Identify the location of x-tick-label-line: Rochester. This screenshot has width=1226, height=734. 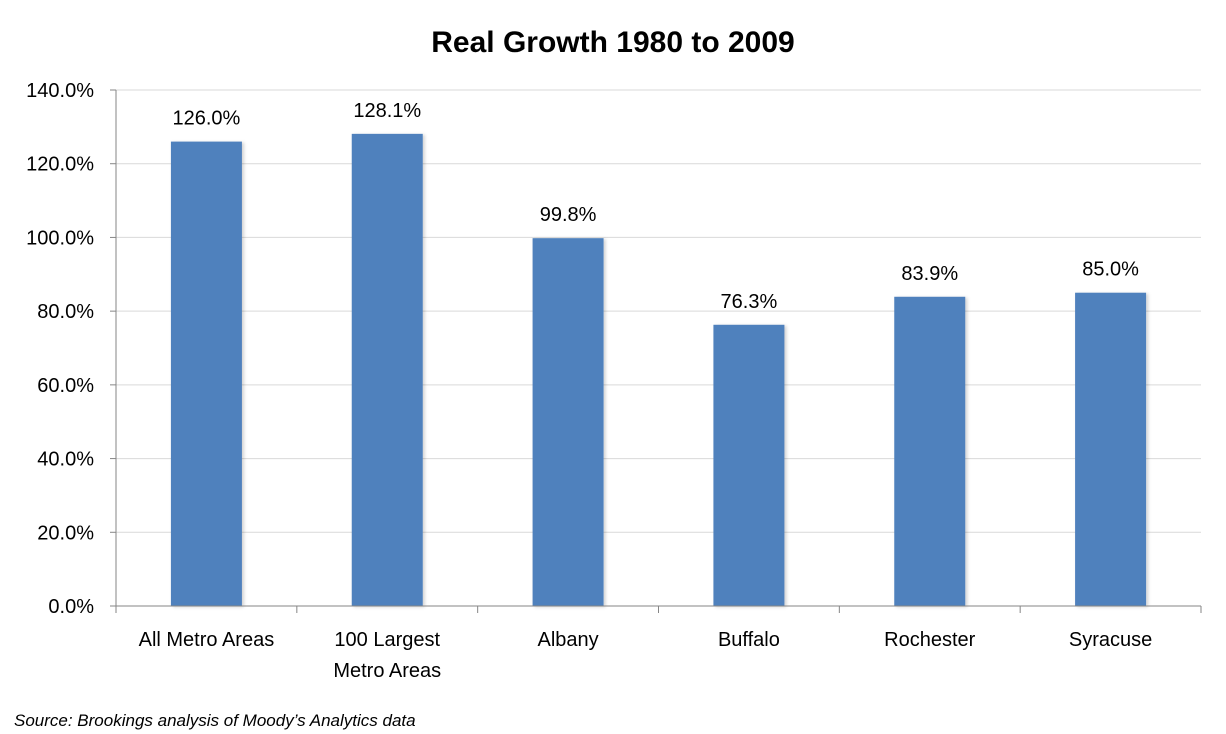
(929, 640).